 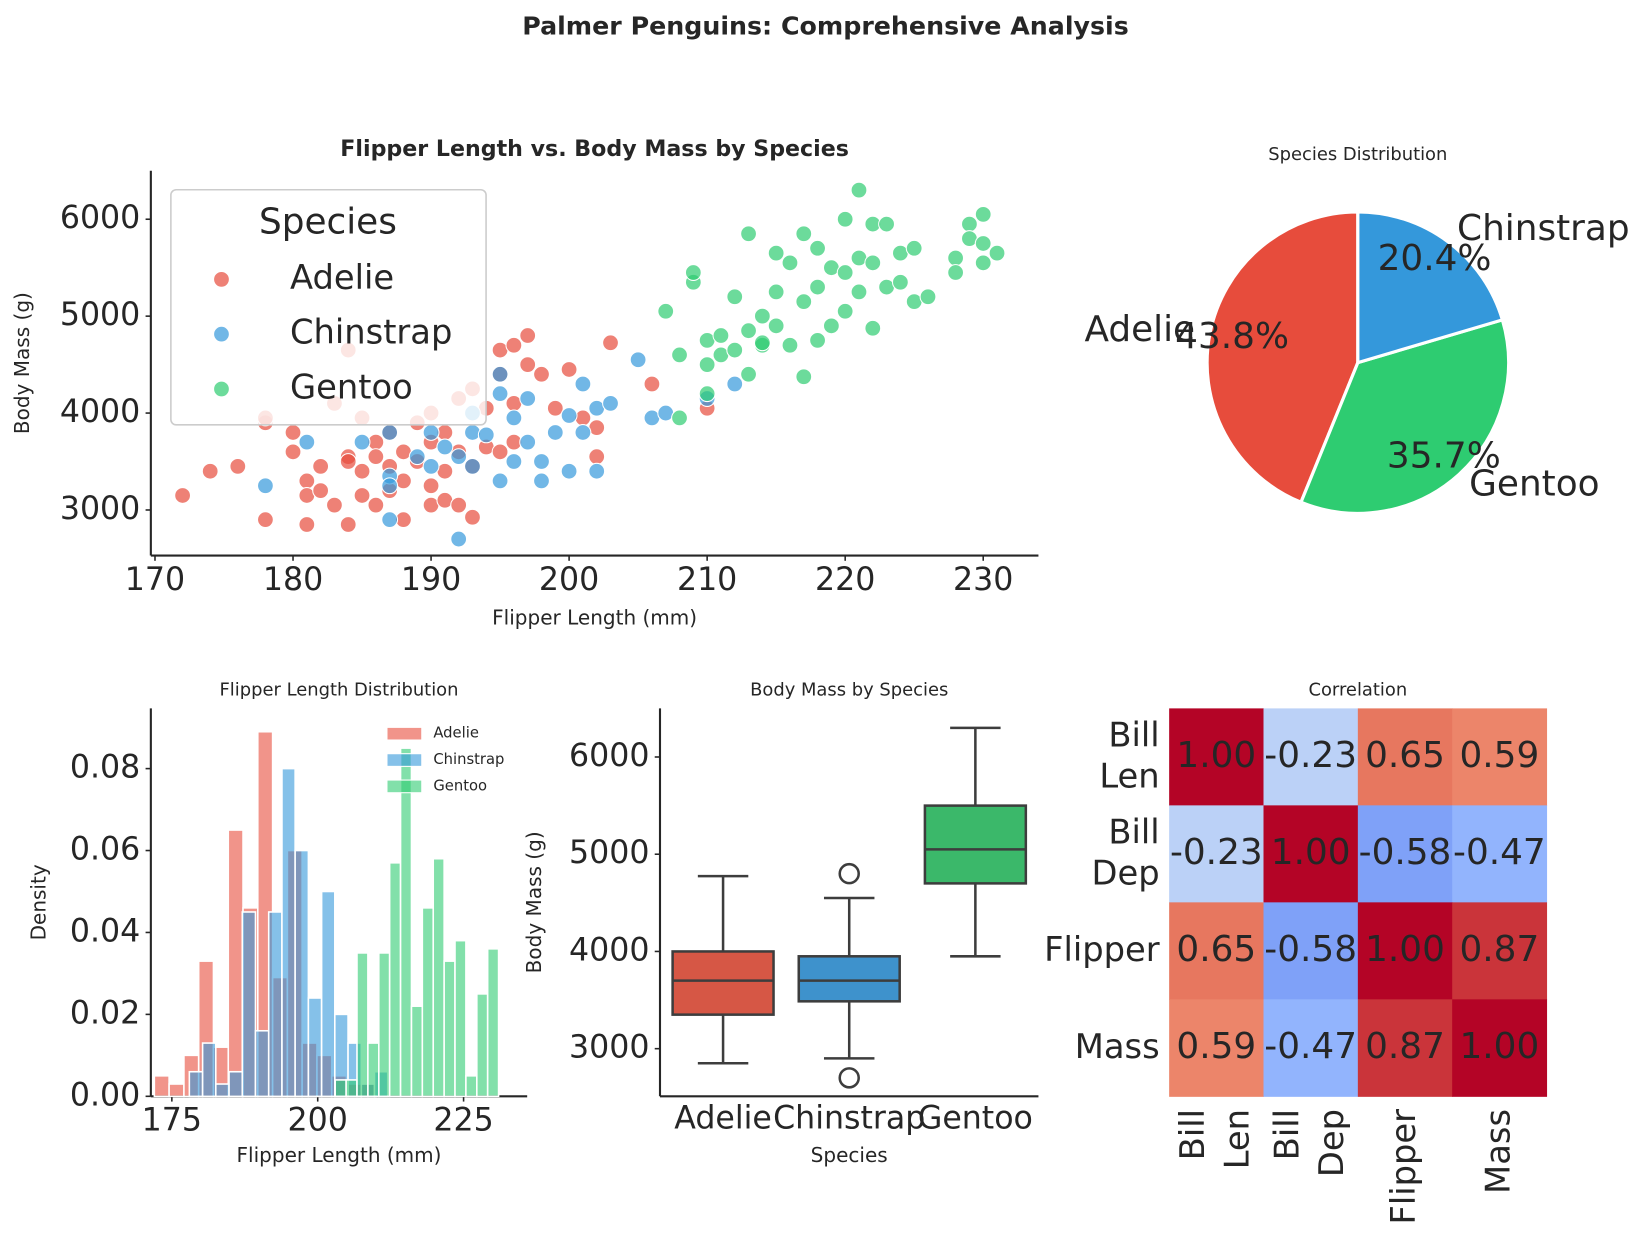 What do you see at coordinates (105, 1013) in the screenshot?
I see `y-tick-label: 0.02` at bounding box center [105, 1013].